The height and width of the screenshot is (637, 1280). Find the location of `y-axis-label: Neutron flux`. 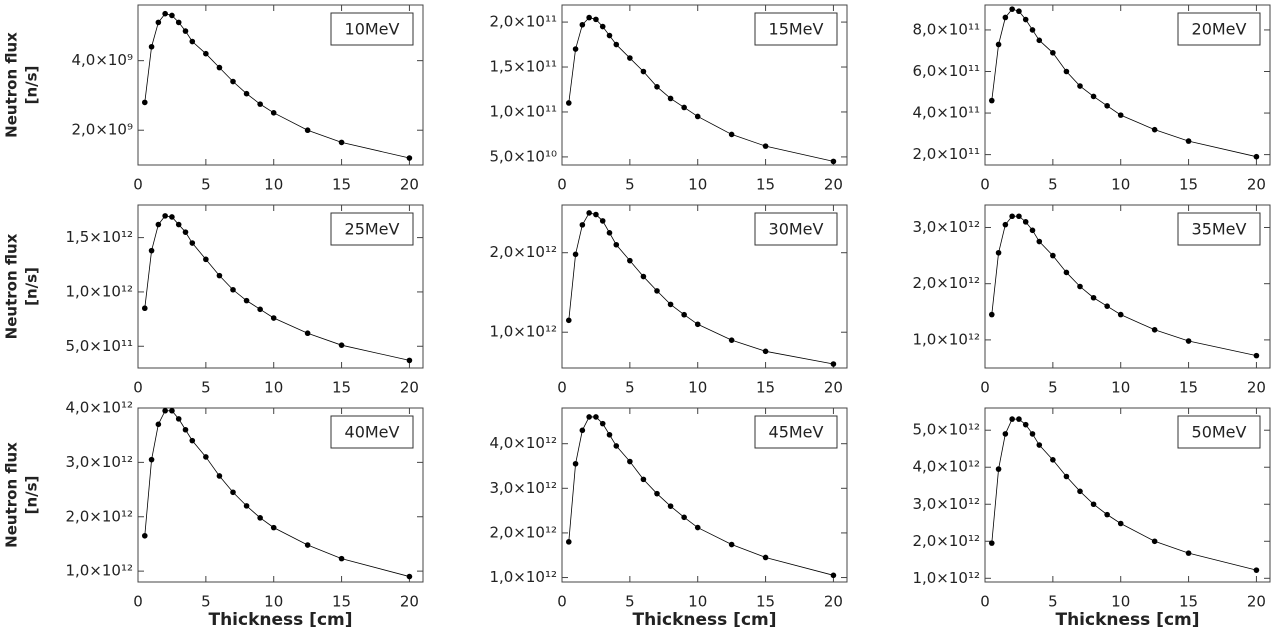

y-axis-label: Neutron flux is located at coordinates (12, 495).